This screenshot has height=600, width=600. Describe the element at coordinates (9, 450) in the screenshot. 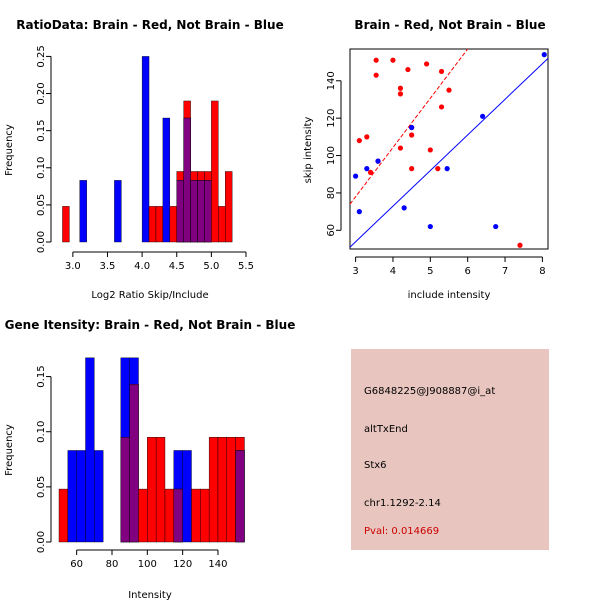

I see `gene-y-axis-label: Frequency` at that location.